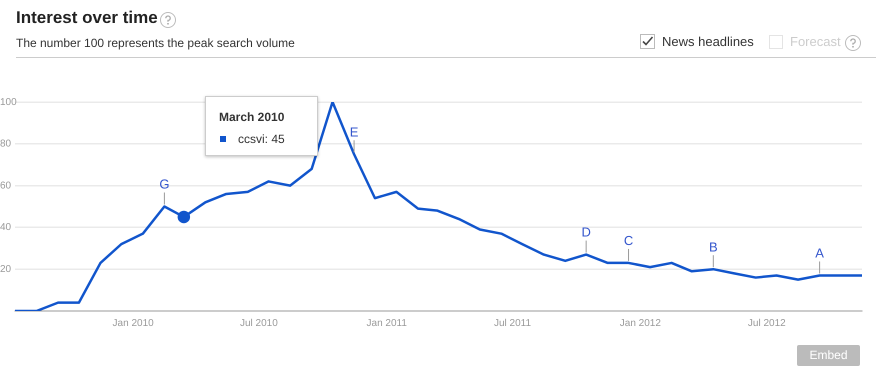 The width and height of the screenshot is (892, 383). Describe the element at coordinates (828, 355) in the screenshot. I see `text: Embed` at that location.